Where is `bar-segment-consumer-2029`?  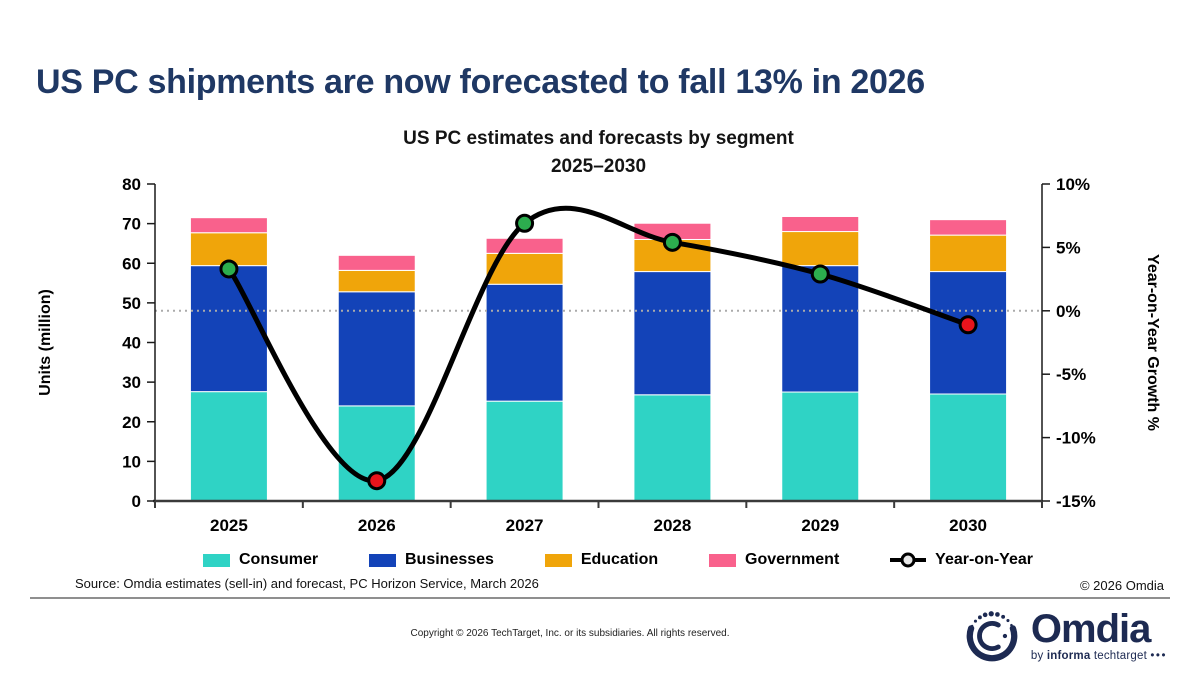
bar-segment-consumer-2029 is located at coordinates (820, 446).